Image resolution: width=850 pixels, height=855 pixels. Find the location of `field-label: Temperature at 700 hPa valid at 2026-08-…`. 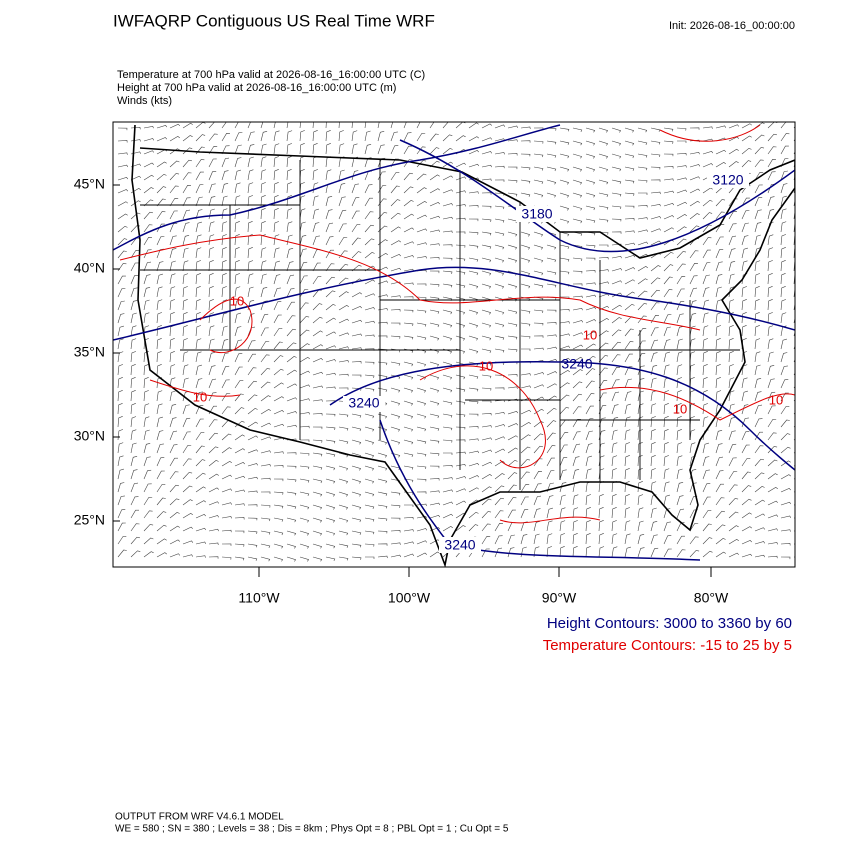

field-label: Temperature at 700 hPa valid at 2026-08-… is located at coordinates (271, 75).